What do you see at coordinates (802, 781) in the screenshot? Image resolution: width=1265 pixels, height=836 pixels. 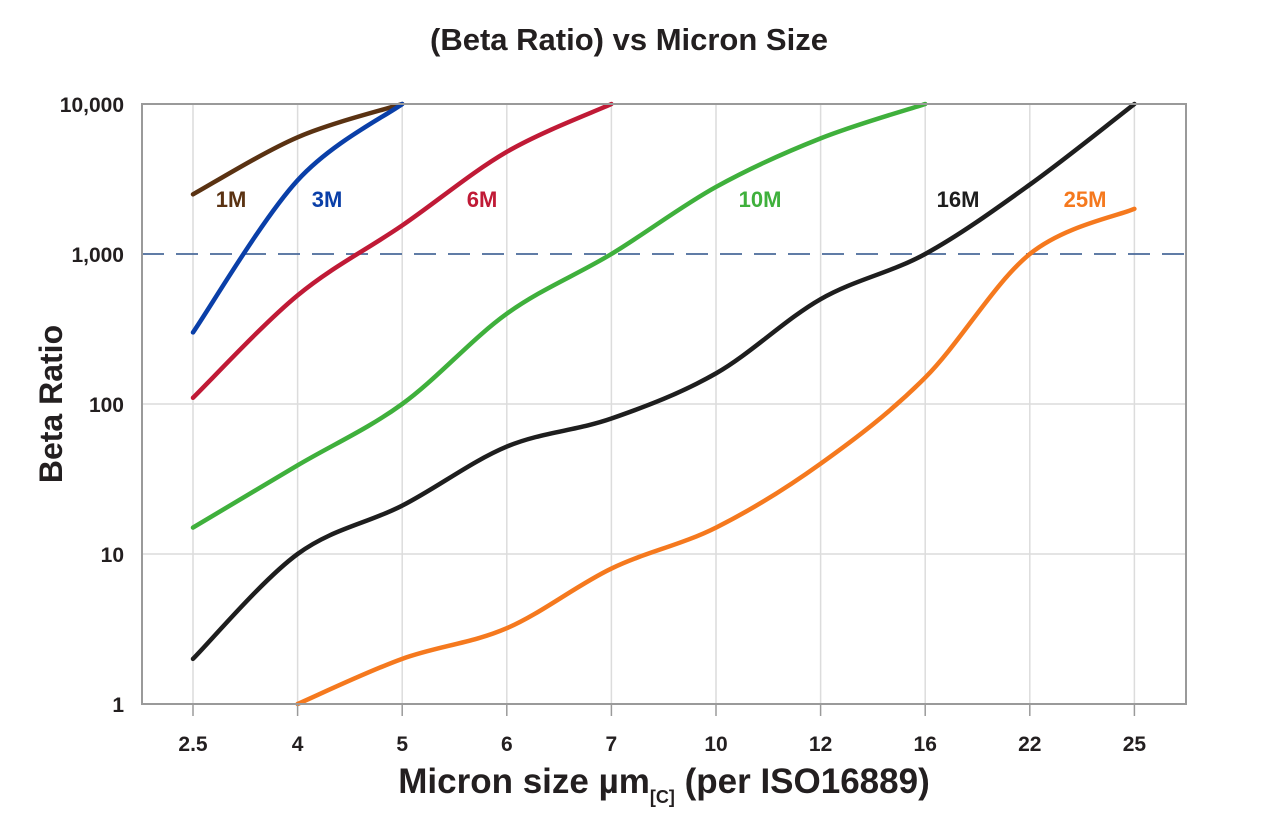 I see `x-axis-label-tail: (per ISO16889)` at bounding box center [802, 781].